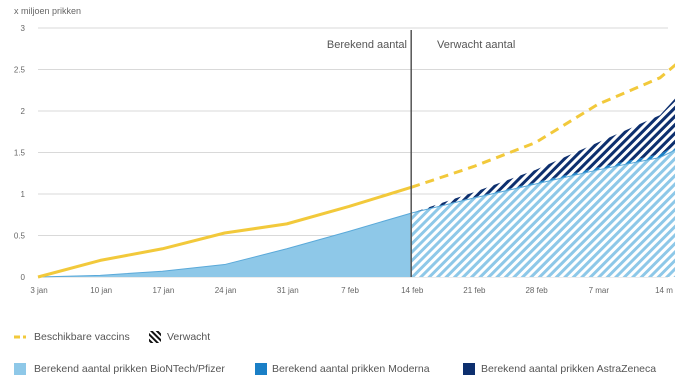 The image size is (675, 379). What do you see at coordinates (469, 369) in the screenshot?
I see `legend-swatch-astrazeneca` at bounding box center [469, 369].